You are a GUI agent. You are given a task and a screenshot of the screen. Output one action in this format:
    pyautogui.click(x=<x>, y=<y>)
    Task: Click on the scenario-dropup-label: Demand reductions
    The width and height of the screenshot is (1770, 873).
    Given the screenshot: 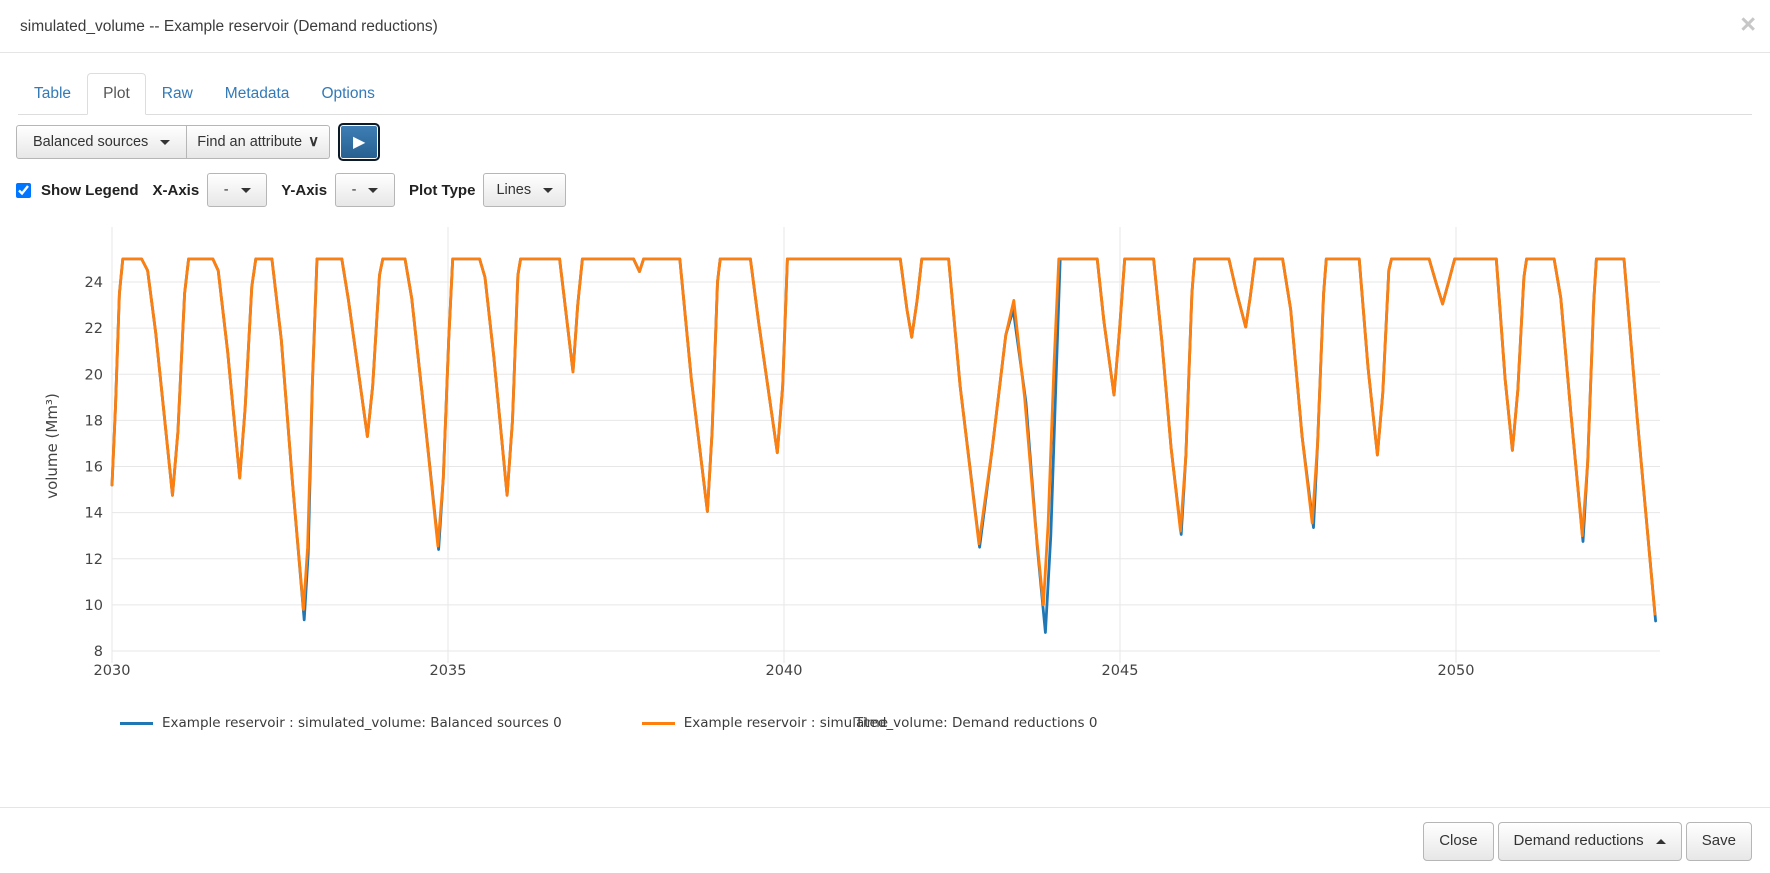 What is the action you would take?
    pyautogui.click(x=1578, y=841)
    